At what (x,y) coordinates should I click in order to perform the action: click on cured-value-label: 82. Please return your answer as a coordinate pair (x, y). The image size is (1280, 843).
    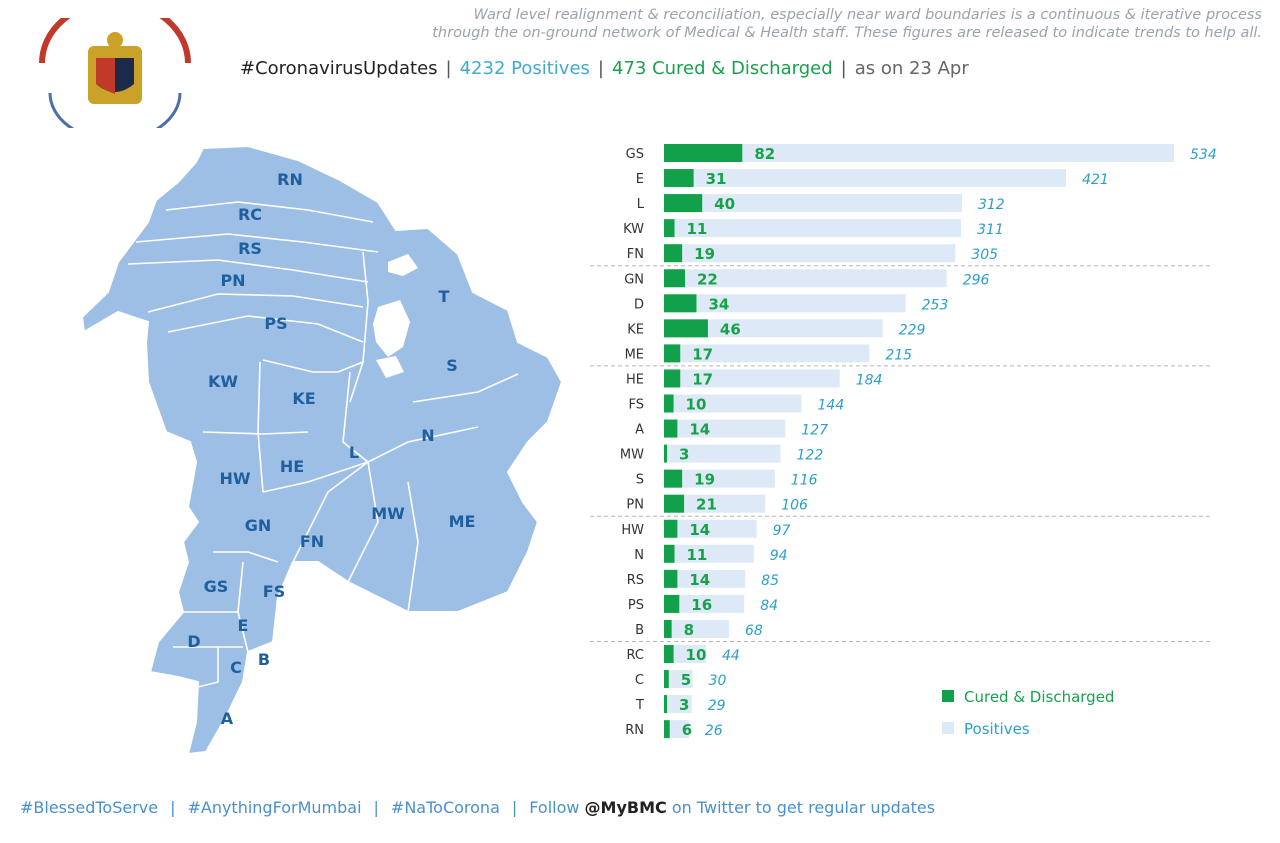
    Looking at the image, I should click on (764, 154).